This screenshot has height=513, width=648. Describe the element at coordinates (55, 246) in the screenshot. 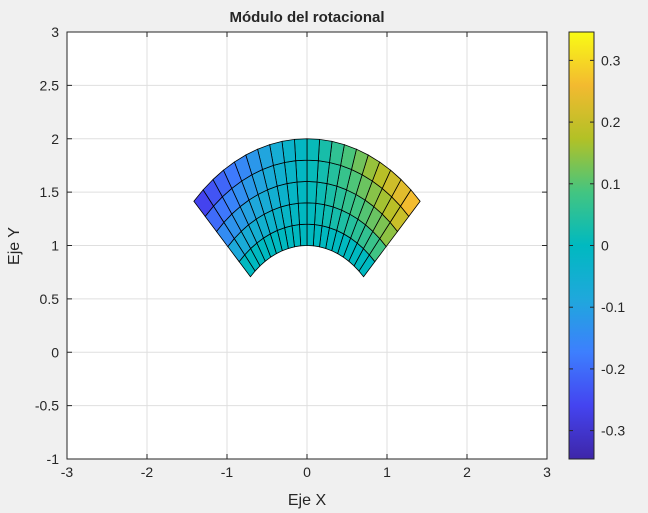

I see `y-tick-label: 1` at that location.